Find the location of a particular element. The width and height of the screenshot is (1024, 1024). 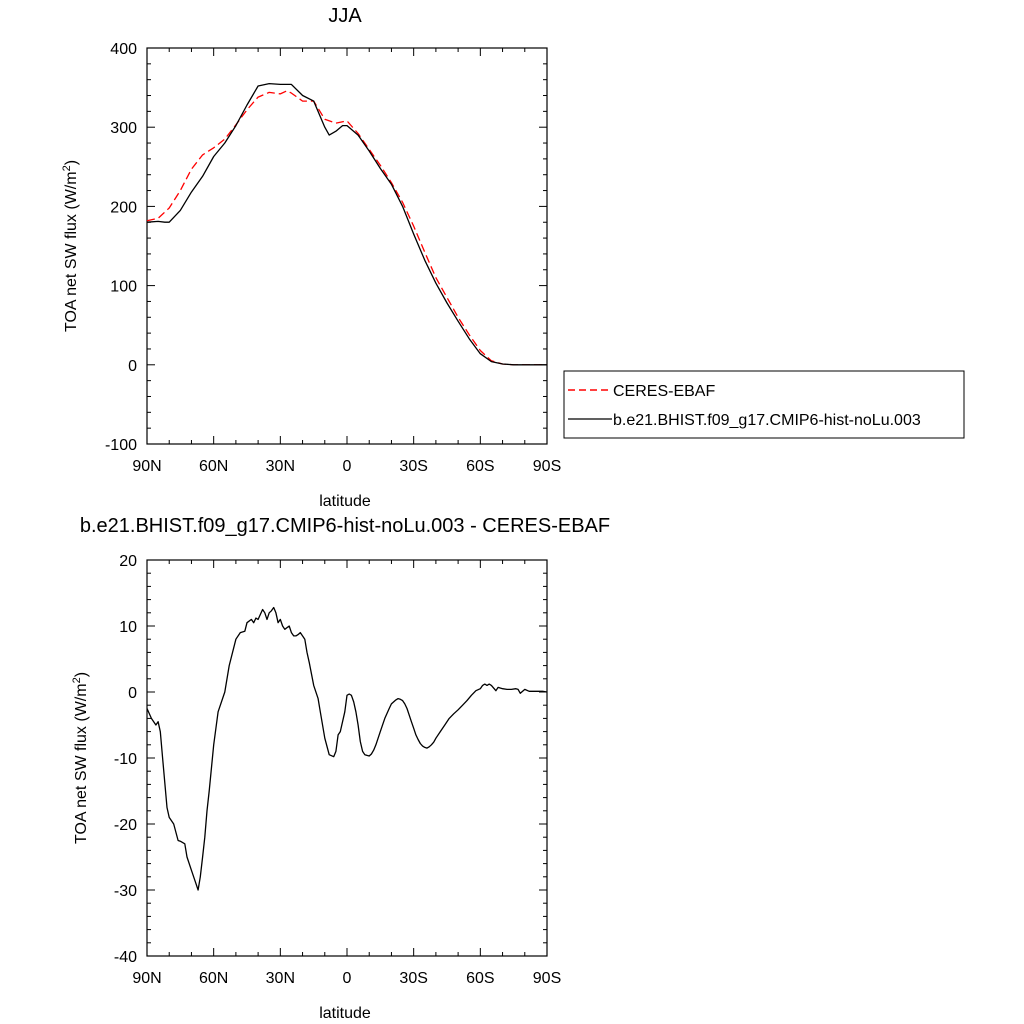

top-chart-series is located at coordinates (346, 224).